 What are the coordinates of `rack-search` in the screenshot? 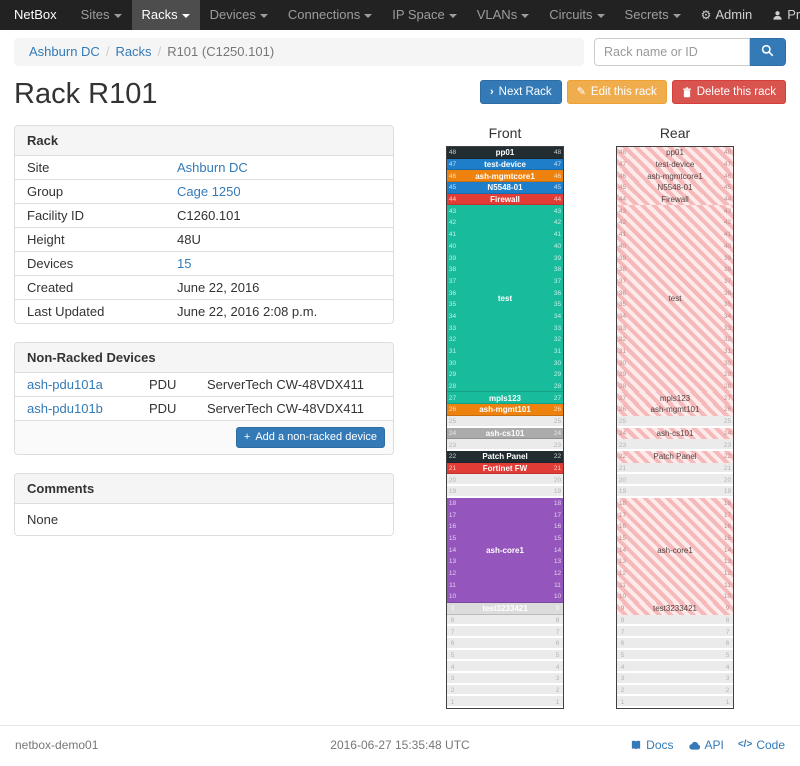 It's located at (690, 52).